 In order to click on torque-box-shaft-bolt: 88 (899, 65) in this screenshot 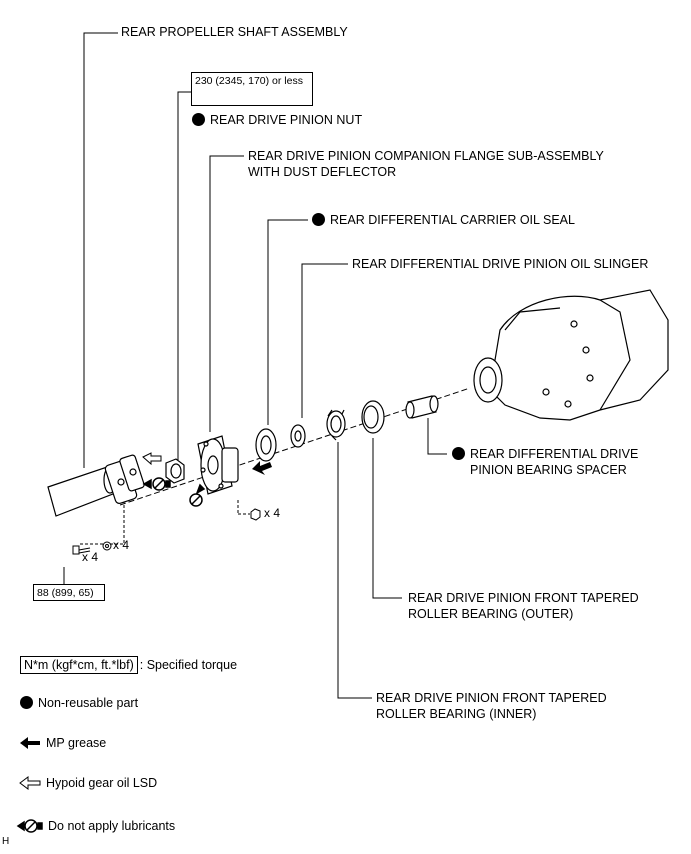, I will do `click(69, 592)`.